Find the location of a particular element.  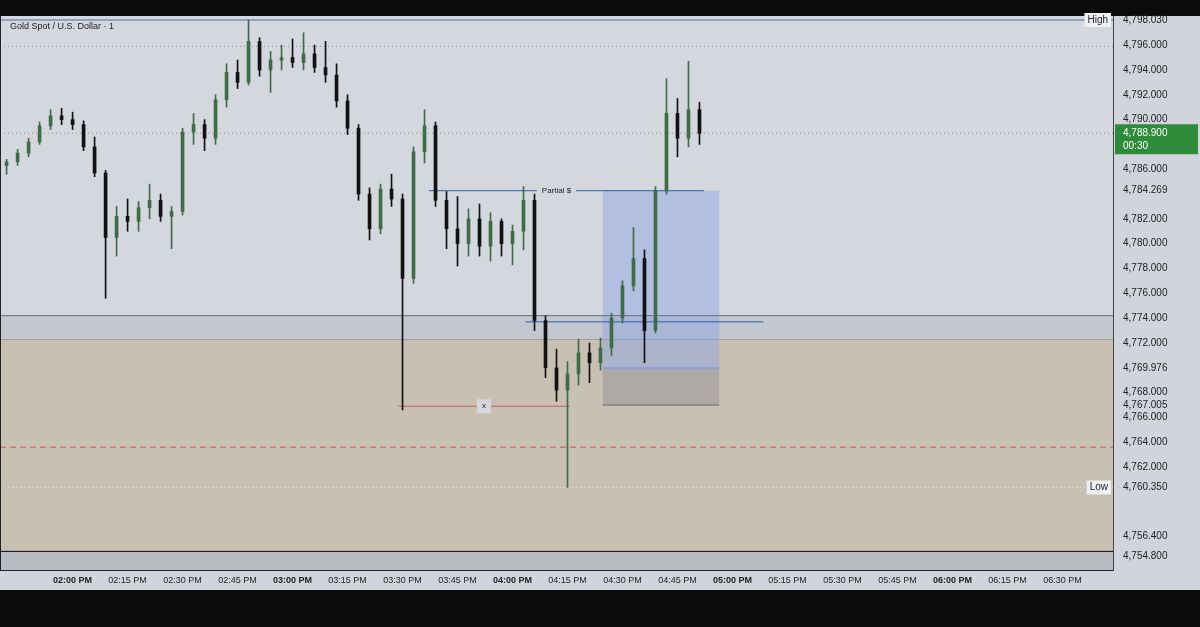

y-tick-label: 4,796.000 is located at coordinates (1145, 44).